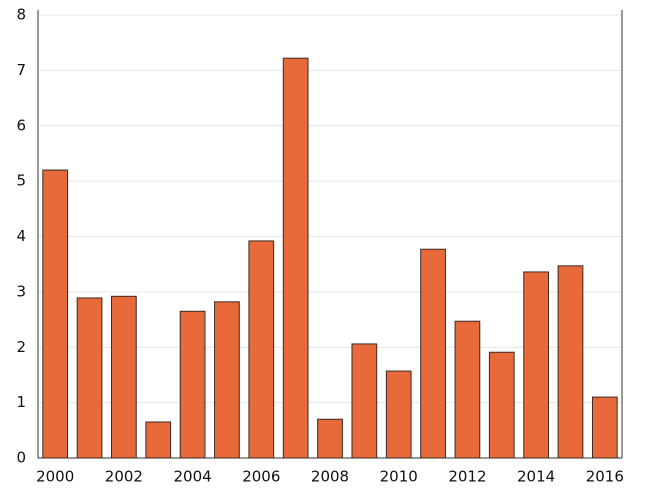  I want to click on y-tick-label: 0, so click(21, 458).